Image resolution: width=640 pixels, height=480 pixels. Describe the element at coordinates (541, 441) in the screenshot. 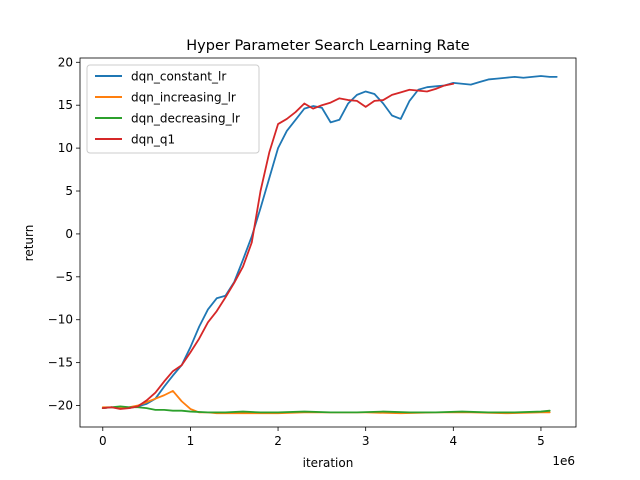

I see `x-tick-label: 5` at that location.